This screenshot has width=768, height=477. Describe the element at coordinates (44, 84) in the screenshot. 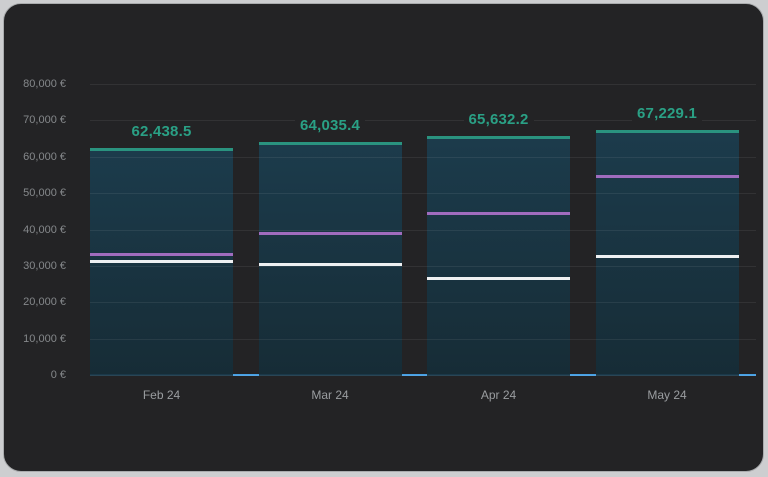

I see `y-axis-tick-label: 80,000 €` at that location.